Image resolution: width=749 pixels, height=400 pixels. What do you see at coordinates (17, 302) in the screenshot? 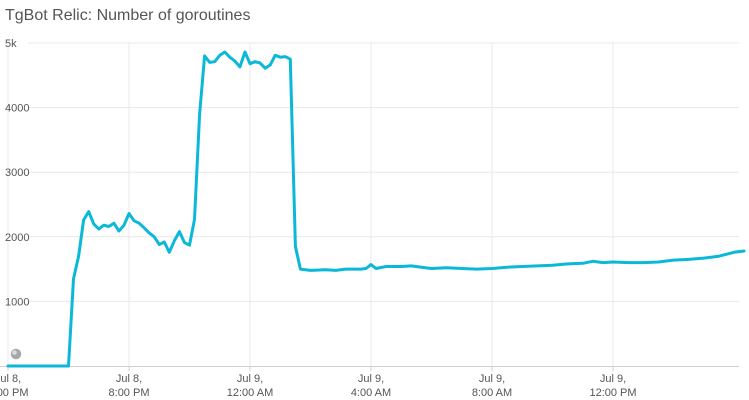
I see `y-tick-label: 1000` at bounding box center [17, 302].